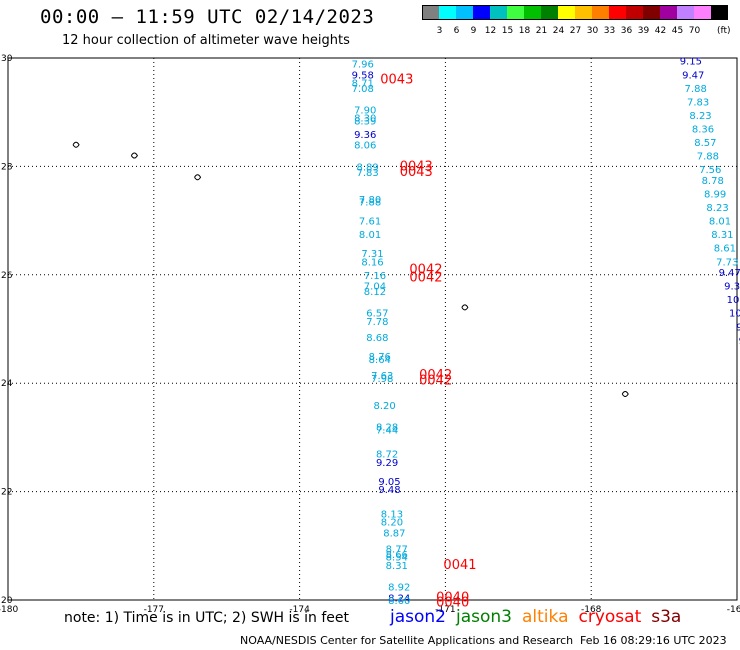 The image size is (740, 650). Describe the element at coordinates (660, 31) in the screenshot. I see `color-scale-label: 42` at that location.